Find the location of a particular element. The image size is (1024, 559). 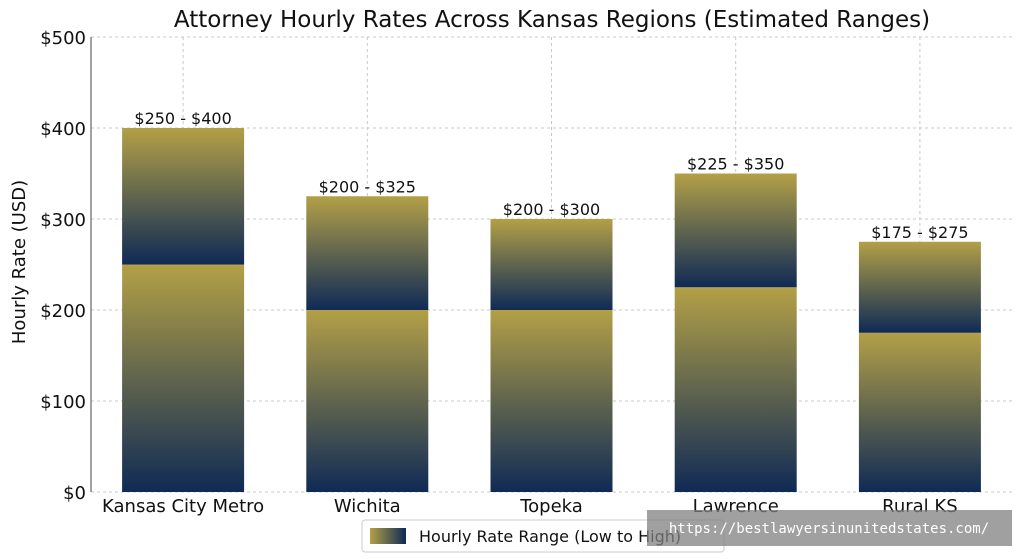

bar-data-label: $225 - $350 is located at coordinates (735, 164).